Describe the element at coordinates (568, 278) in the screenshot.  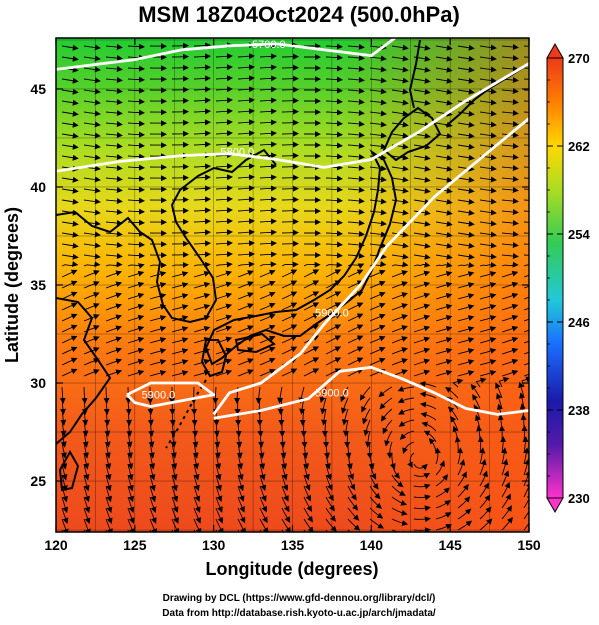
I see `colorbar-ticks: 230 238 246 254 262 270` at that location.